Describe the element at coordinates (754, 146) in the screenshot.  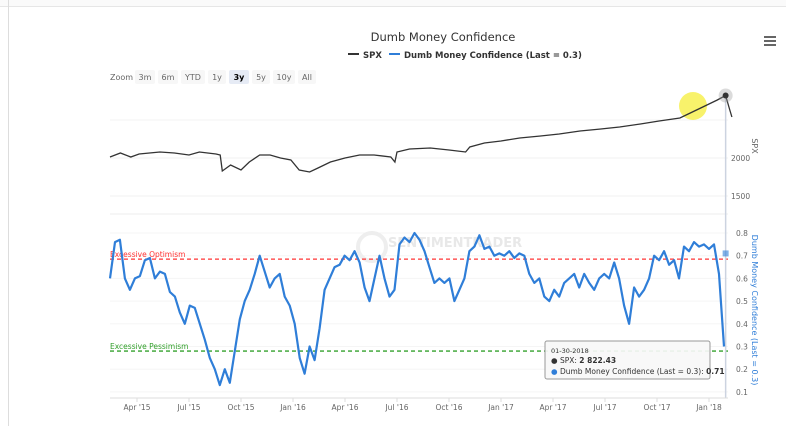
I see `y-axis-title-spx: SPX` at that location.